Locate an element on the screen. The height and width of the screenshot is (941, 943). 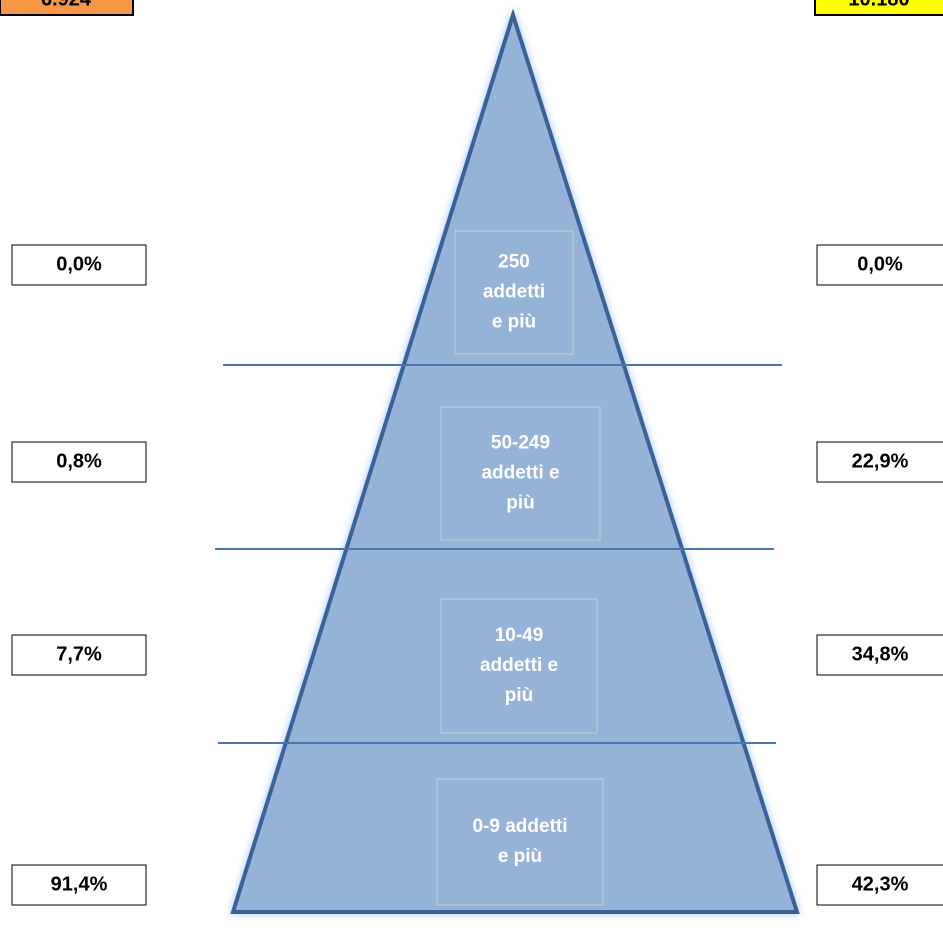
left-value: 7,7% is located at coordinates (79, 654).